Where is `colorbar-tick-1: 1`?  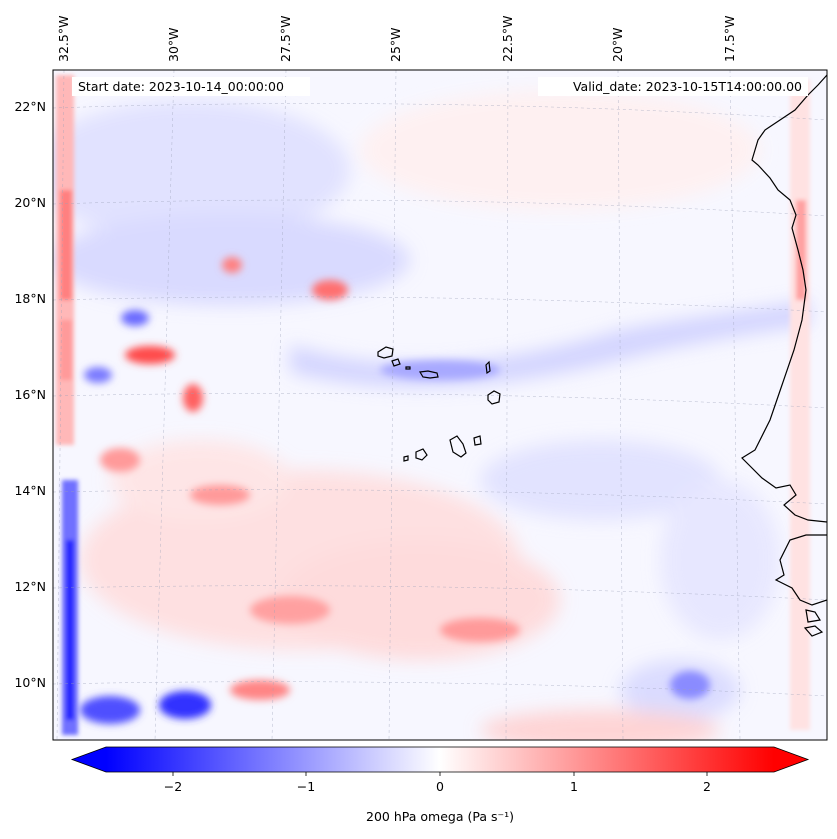 colorbar-tick-1: 1 is located at coordinates (574, 786).